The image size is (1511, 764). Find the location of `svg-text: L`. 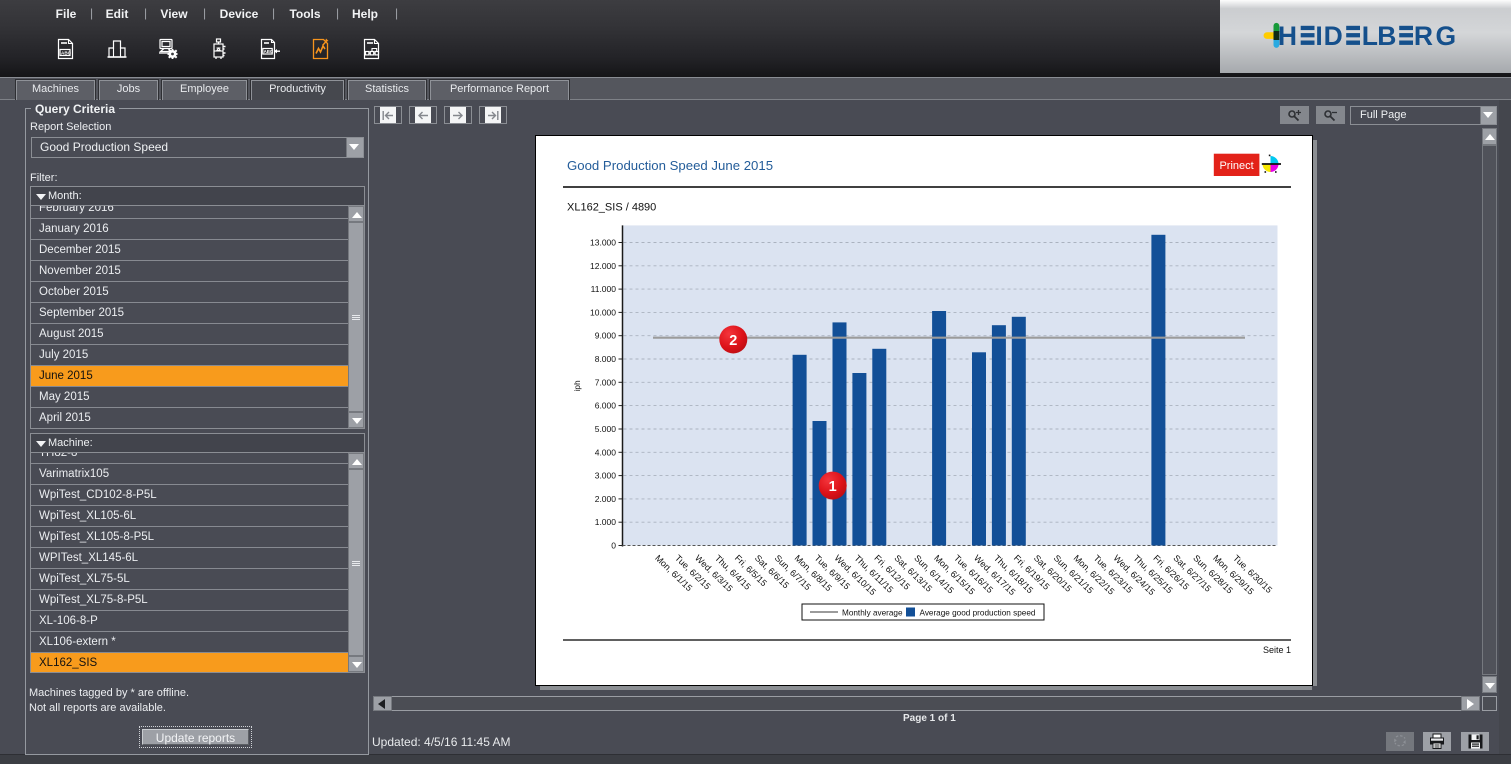

svg-text: L is located at coordinates (1370, 36).